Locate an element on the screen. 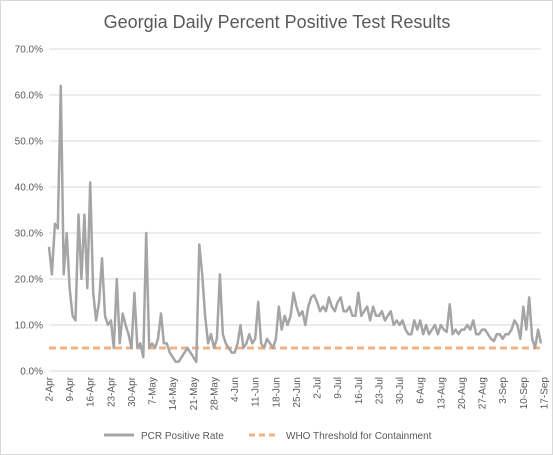 The image size is (553, 455). x-tick-label: 21-May is located at coordinates (194, 393).